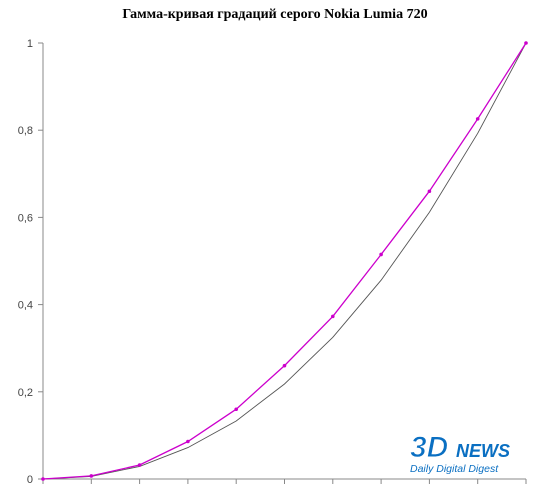 The image size is (550, 500). Describe the element at coordinates (483, 451) in the screenshot. I see `logo-news-text: NEWS` at that location.